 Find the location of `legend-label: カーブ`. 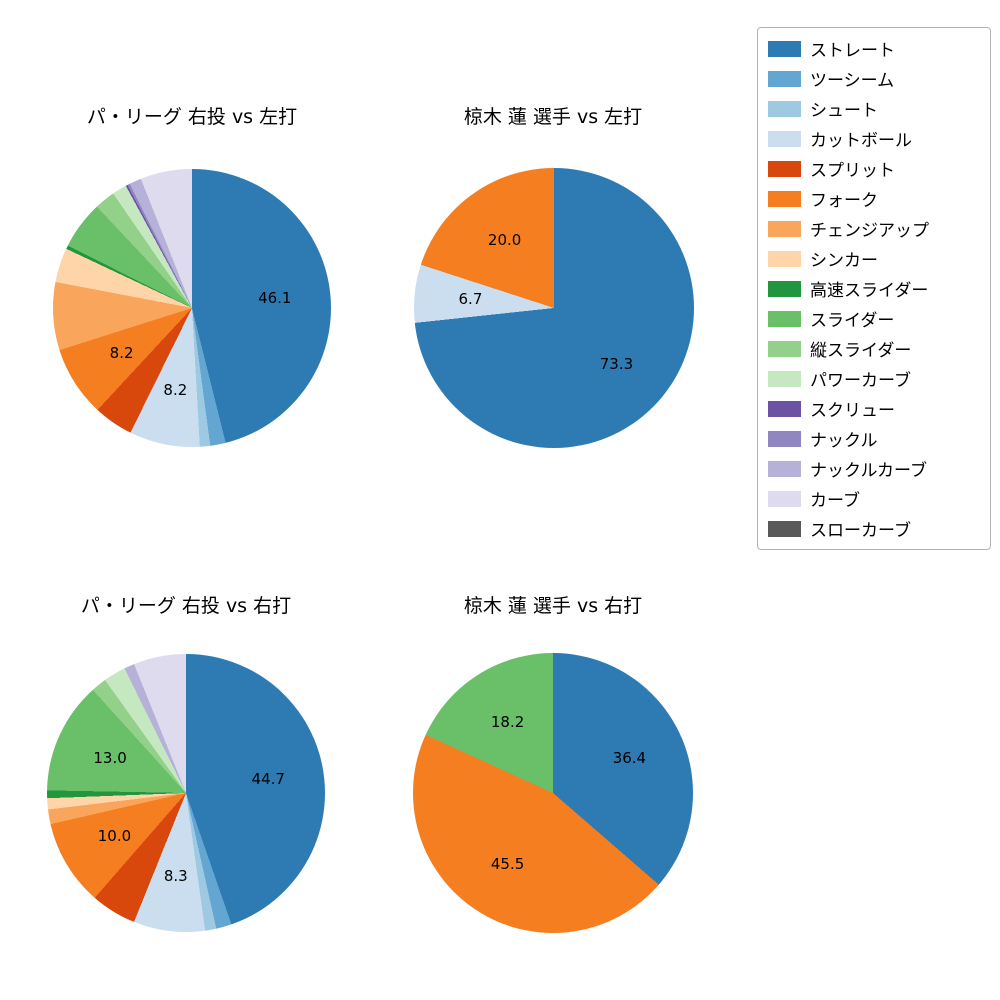

legend-label: カーブ is located at coordinates (835, 501).